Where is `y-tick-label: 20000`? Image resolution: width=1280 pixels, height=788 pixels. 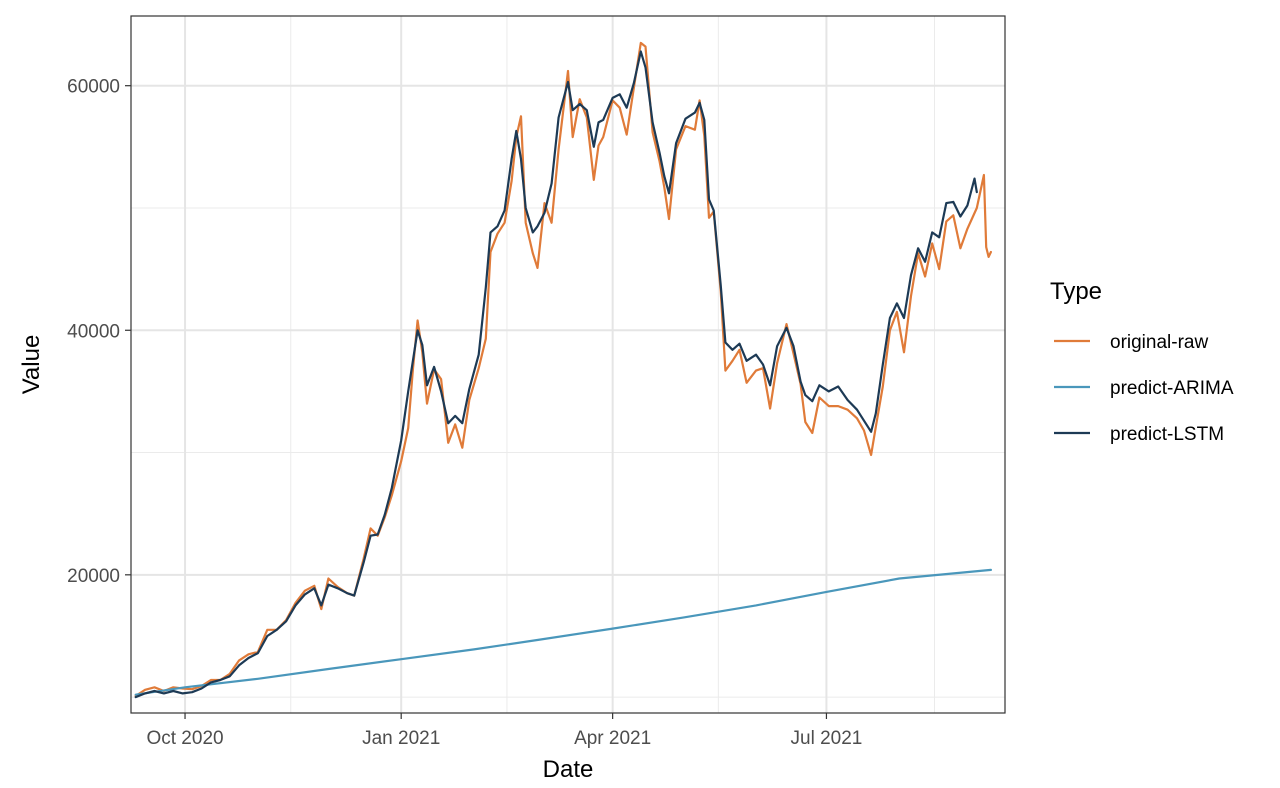 y-tick-label: 20000 is located at coordinates (93, 576).